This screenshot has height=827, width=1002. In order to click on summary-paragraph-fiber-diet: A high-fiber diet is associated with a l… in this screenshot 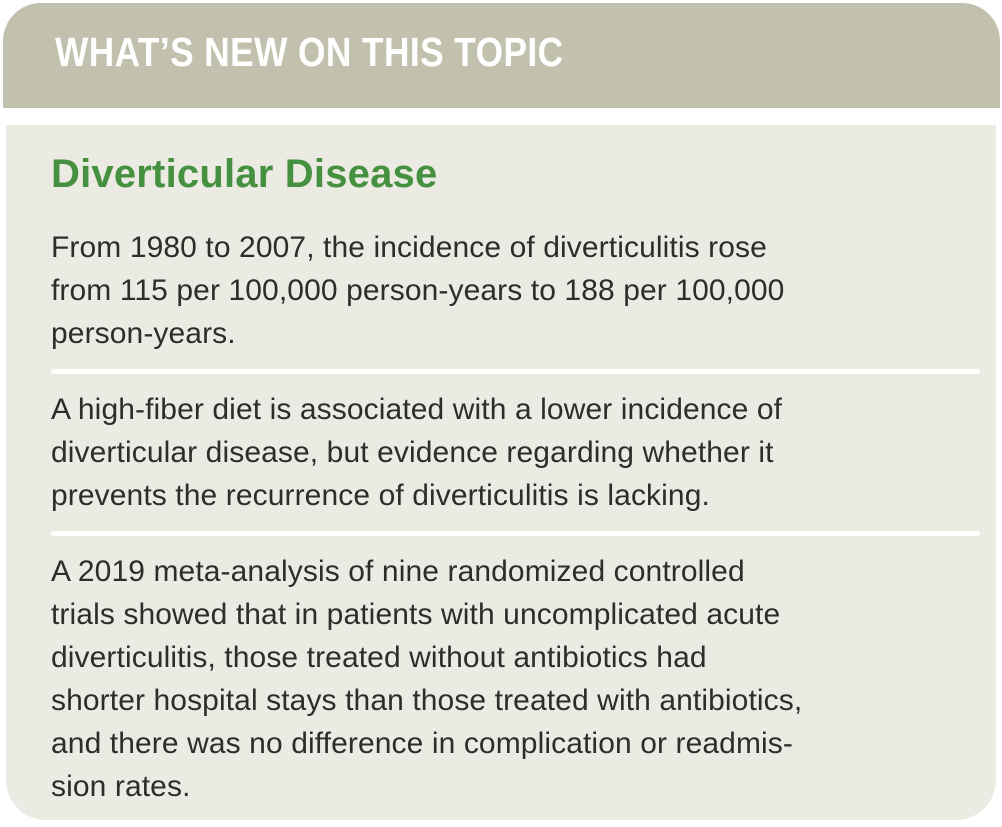, I will do `click(417, 452)`.